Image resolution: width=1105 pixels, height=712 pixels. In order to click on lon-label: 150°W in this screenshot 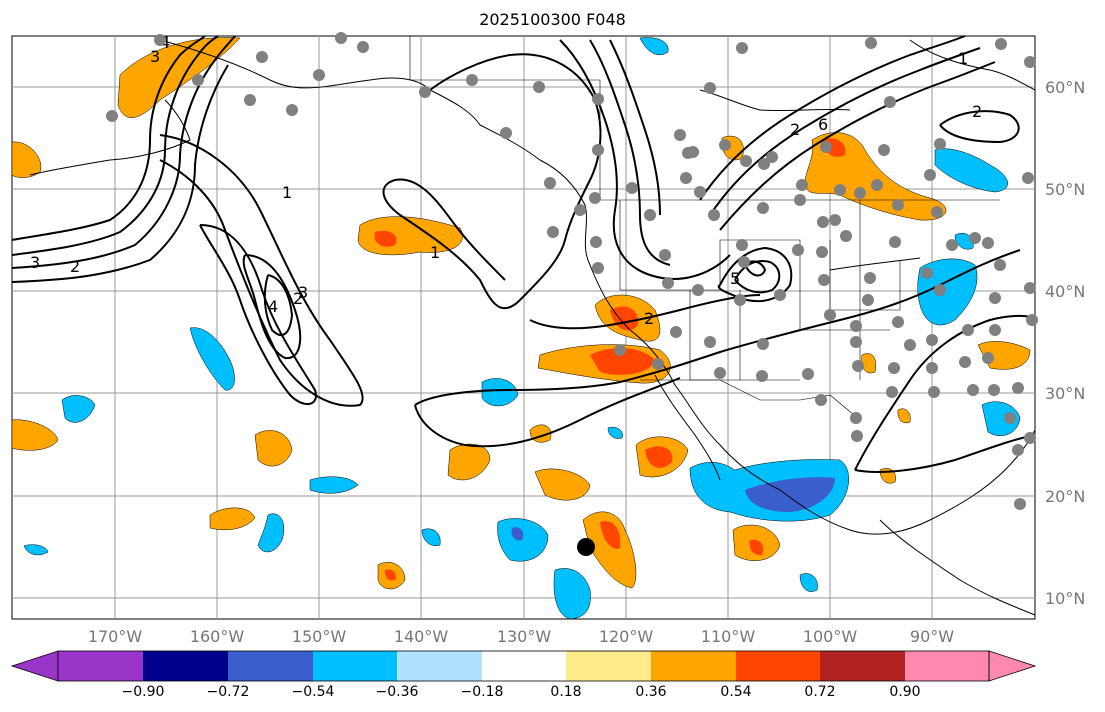, I will do `click(319, 636)`.